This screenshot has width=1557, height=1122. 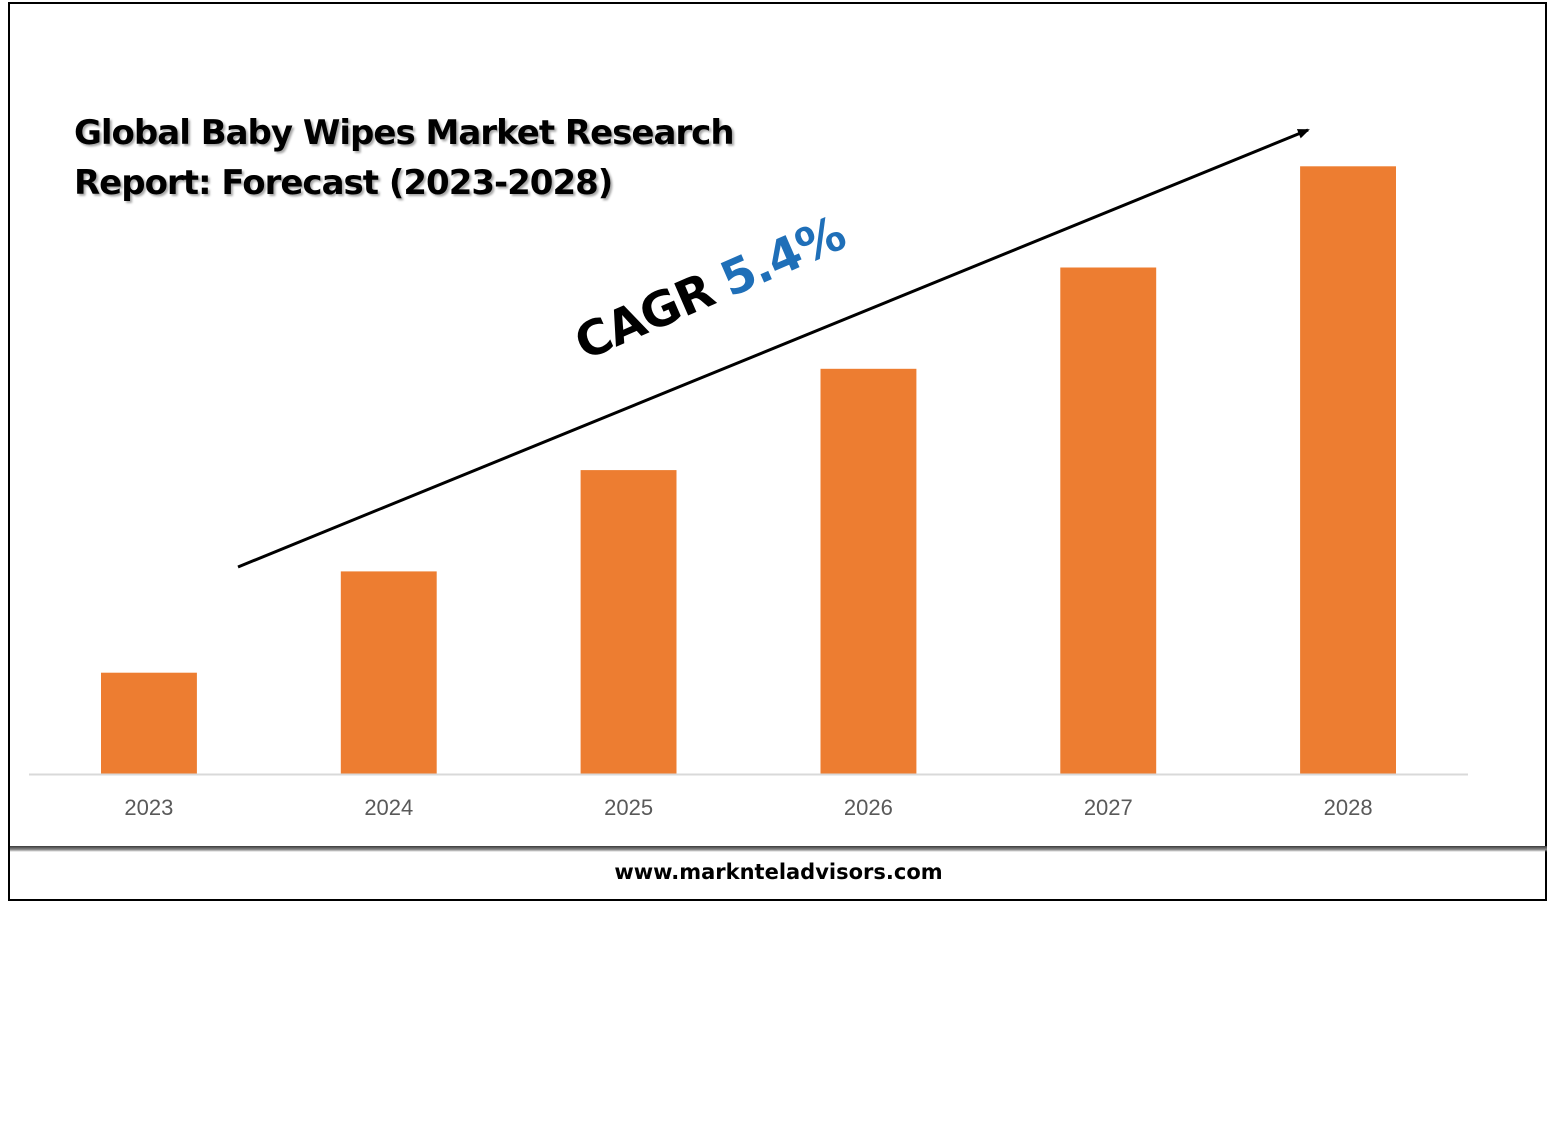 I want to click on x-tick-label-2026: 2026, so click(x=868, y=807).